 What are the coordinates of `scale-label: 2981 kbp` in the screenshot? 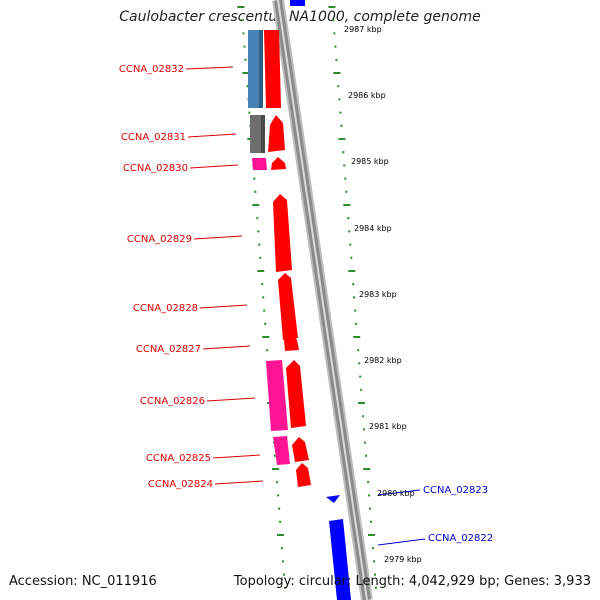 It's located at (388, 426).